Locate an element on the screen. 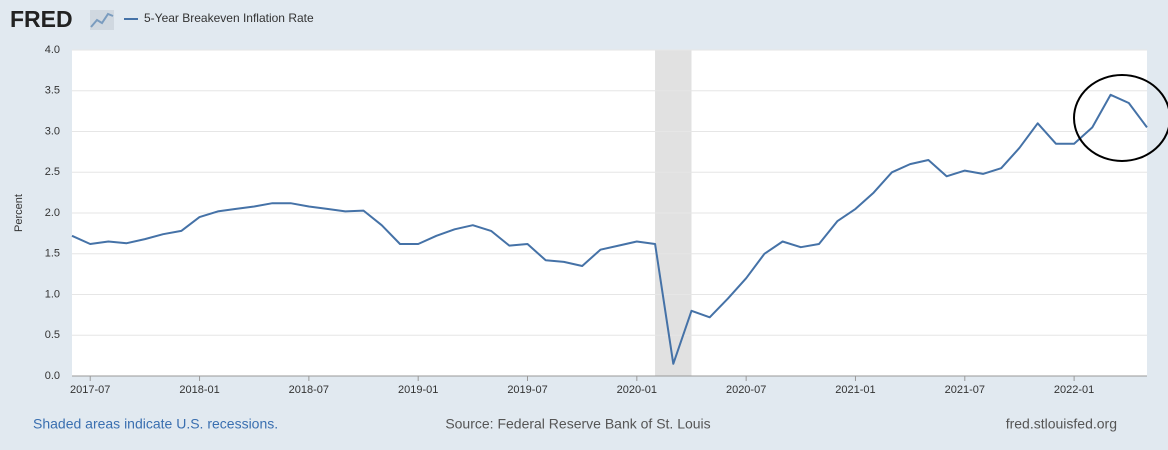  logo-icon is located at coordinates (102, 20).